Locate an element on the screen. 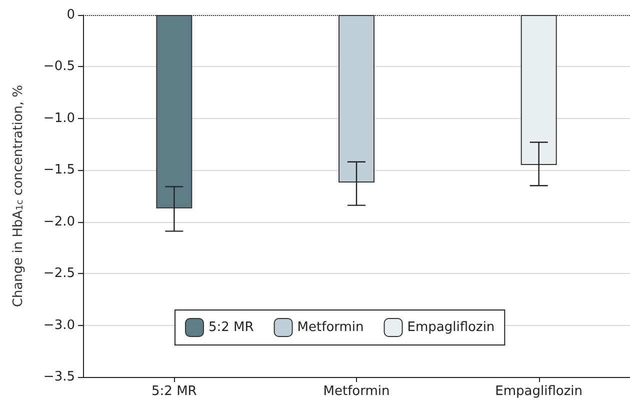 This screenshot has height=405, width=630. y-tick-label: −2.5 is located at coordinates (59, 274).